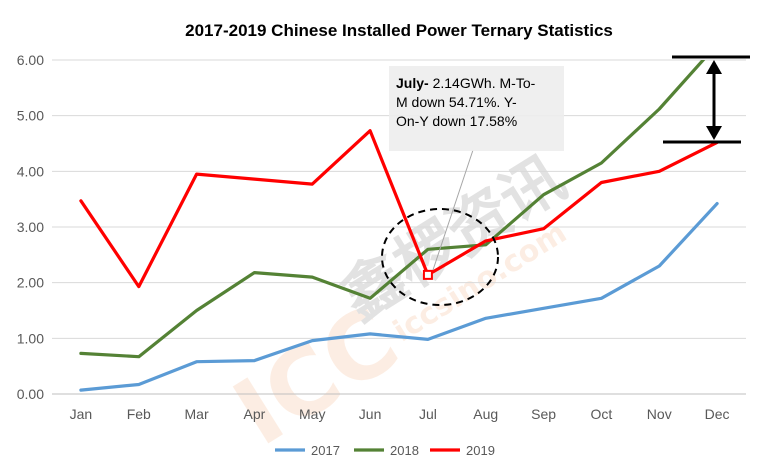 This screenshot has height=475, width=769. What do you see at coordinates (602, 414) in the screenshot?
I see `x-tick-label: Oct` at bounding box center [602, 414].